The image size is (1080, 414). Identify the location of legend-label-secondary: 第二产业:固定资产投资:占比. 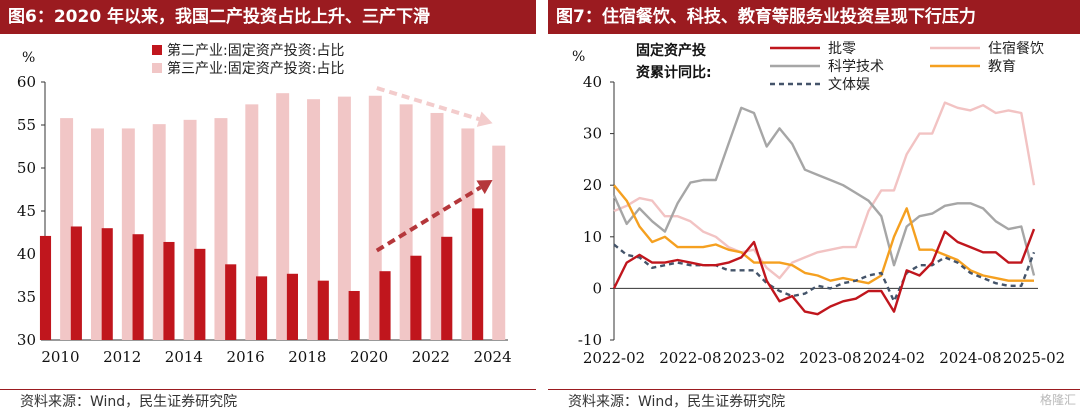
(255, 50).